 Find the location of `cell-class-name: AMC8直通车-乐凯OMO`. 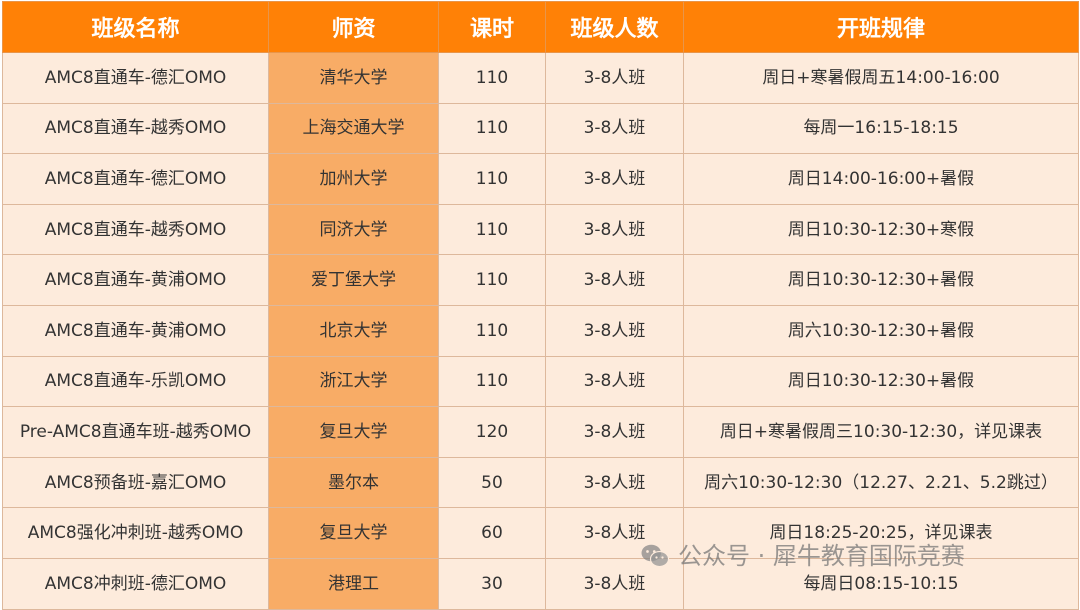

cell-class-name: AMC8直通车-乐凯OMO is located at coordinates (135, 381).